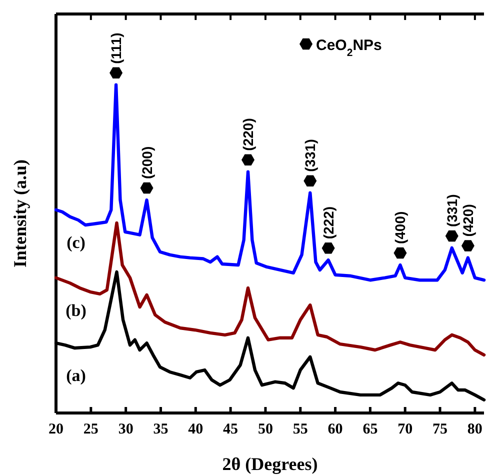 This screenshot has height=476, width=486. Describe the element at coordinates (90, 430) in the screenshot. I see `x-tick-label: 25` at that location.